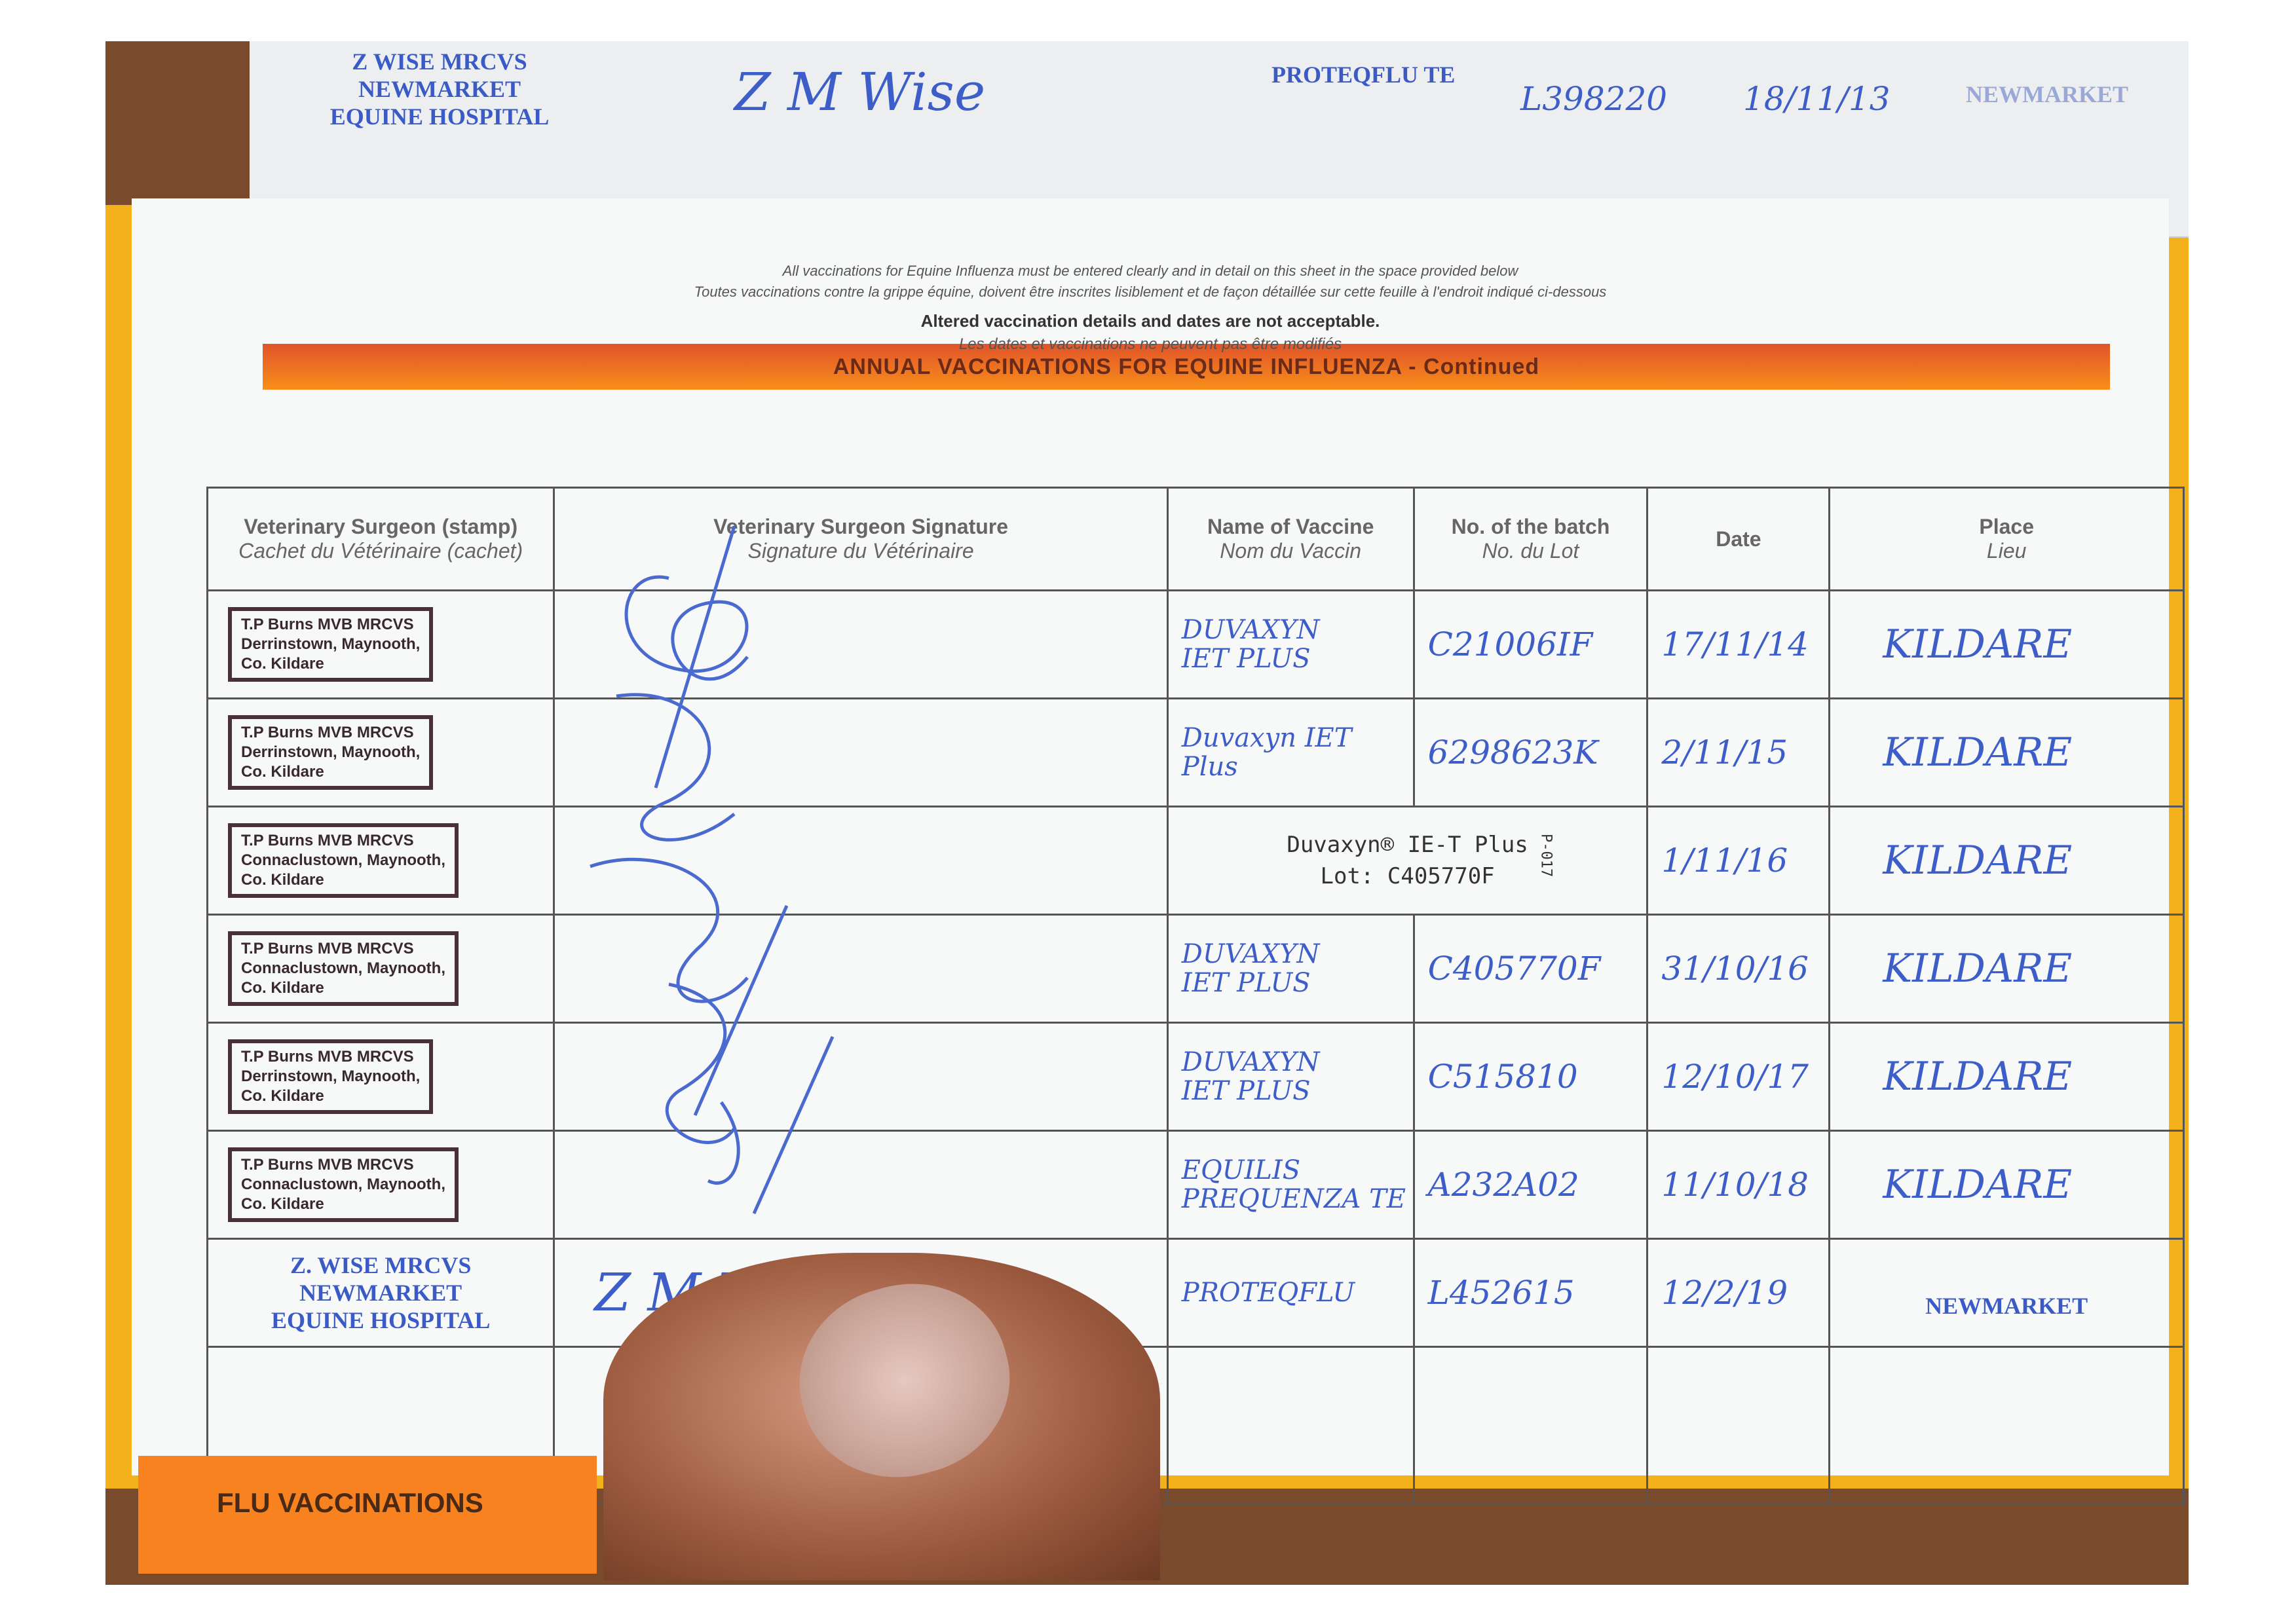  Describe the element at coordinates (1735, 644) in the screenshot. I see `date-text: 17/11/14` at that location.